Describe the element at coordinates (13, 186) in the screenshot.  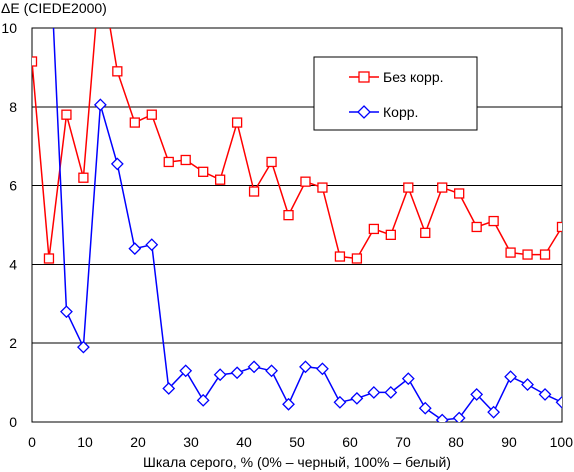
I see `y-tick-label: 6` at that location.